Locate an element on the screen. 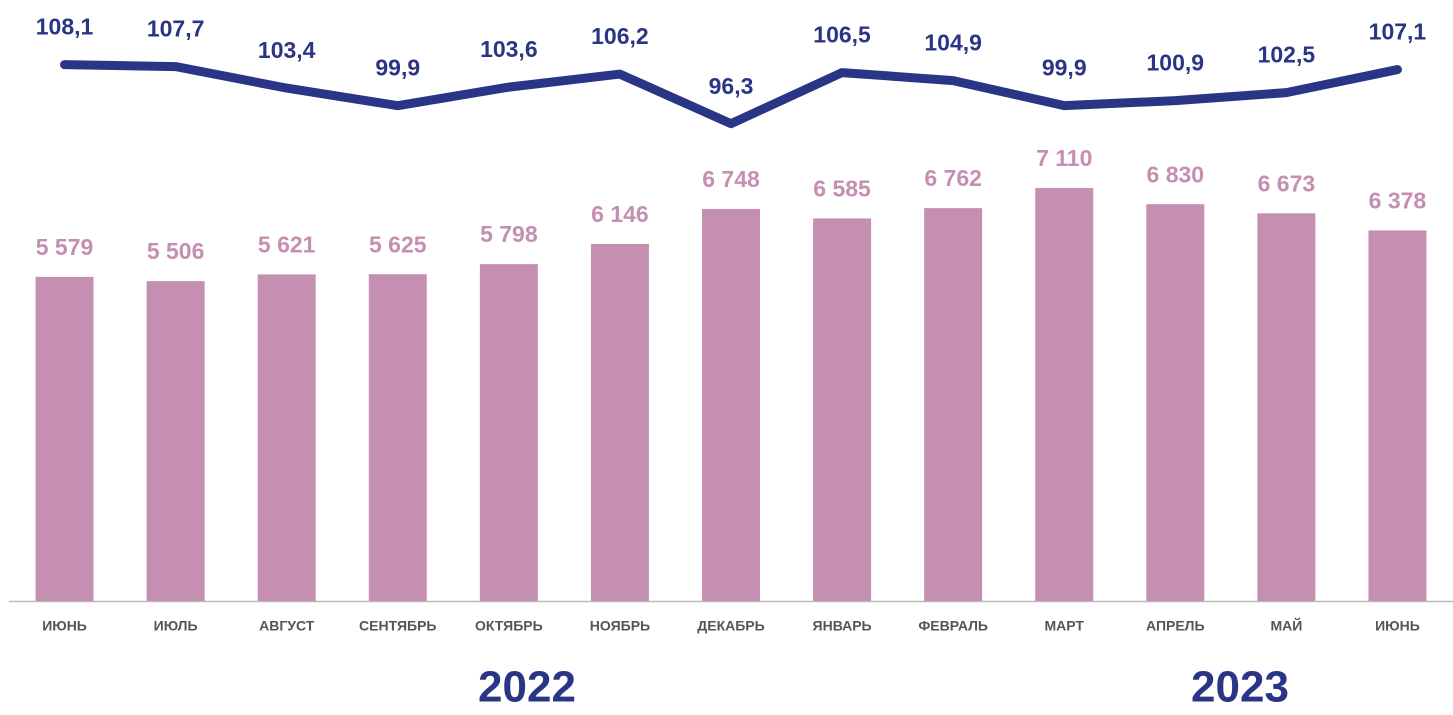 Image resolution: width=1453 pixels, height=715 pixels. line-value-label: 103,4 is located at coordinates (287, 50).